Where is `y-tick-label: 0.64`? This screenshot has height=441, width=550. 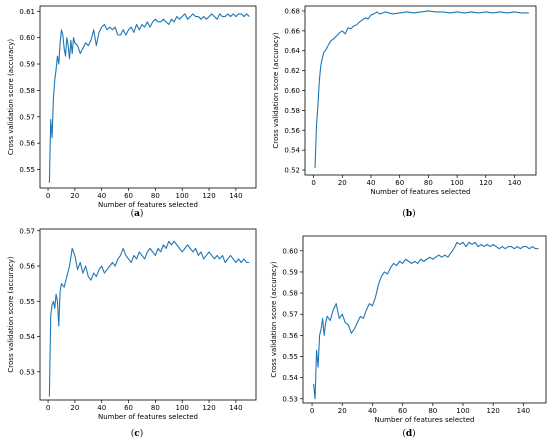 y-tick-label: 0.64 is located at coordinates (292, 51).